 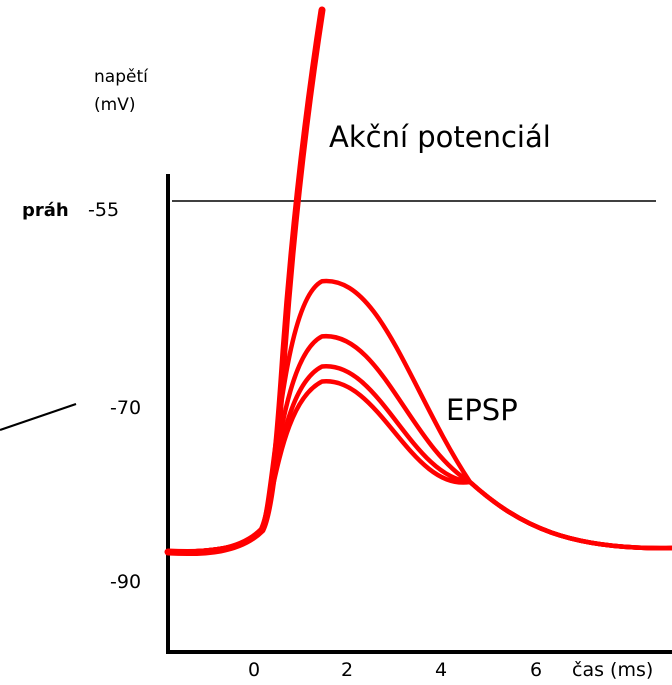 What do you see at coordinates (103, 210) in the screenshot?
I see `y-tick-label-threshold: -55` at bounding box center [103, 210].